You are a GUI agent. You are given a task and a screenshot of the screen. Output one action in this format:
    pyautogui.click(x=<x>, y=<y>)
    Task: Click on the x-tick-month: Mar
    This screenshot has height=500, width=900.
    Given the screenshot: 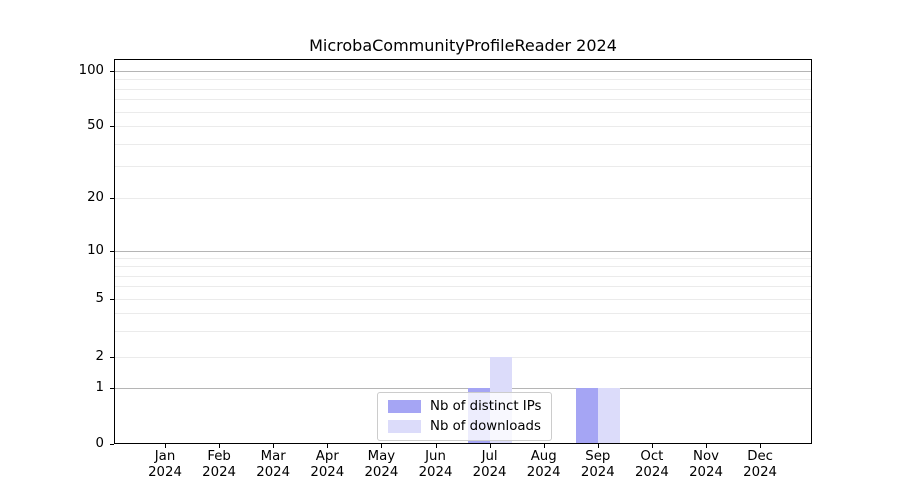 What is the action you would take?
    pyautogui.click(x=273, y=456)
    